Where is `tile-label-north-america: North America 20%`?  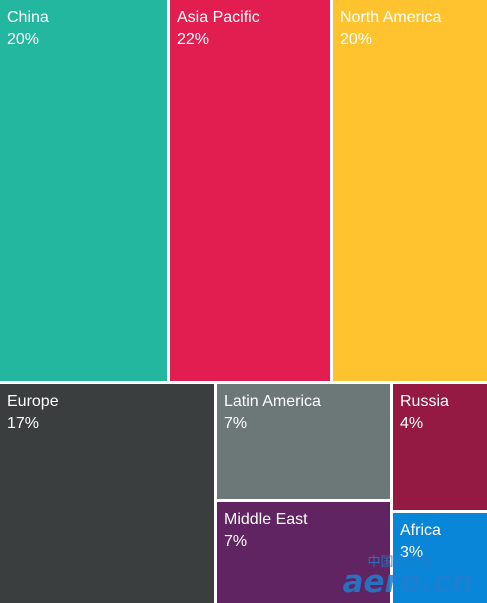
tile-label-north-america: North America 20% is located at coordinates (390, 29).